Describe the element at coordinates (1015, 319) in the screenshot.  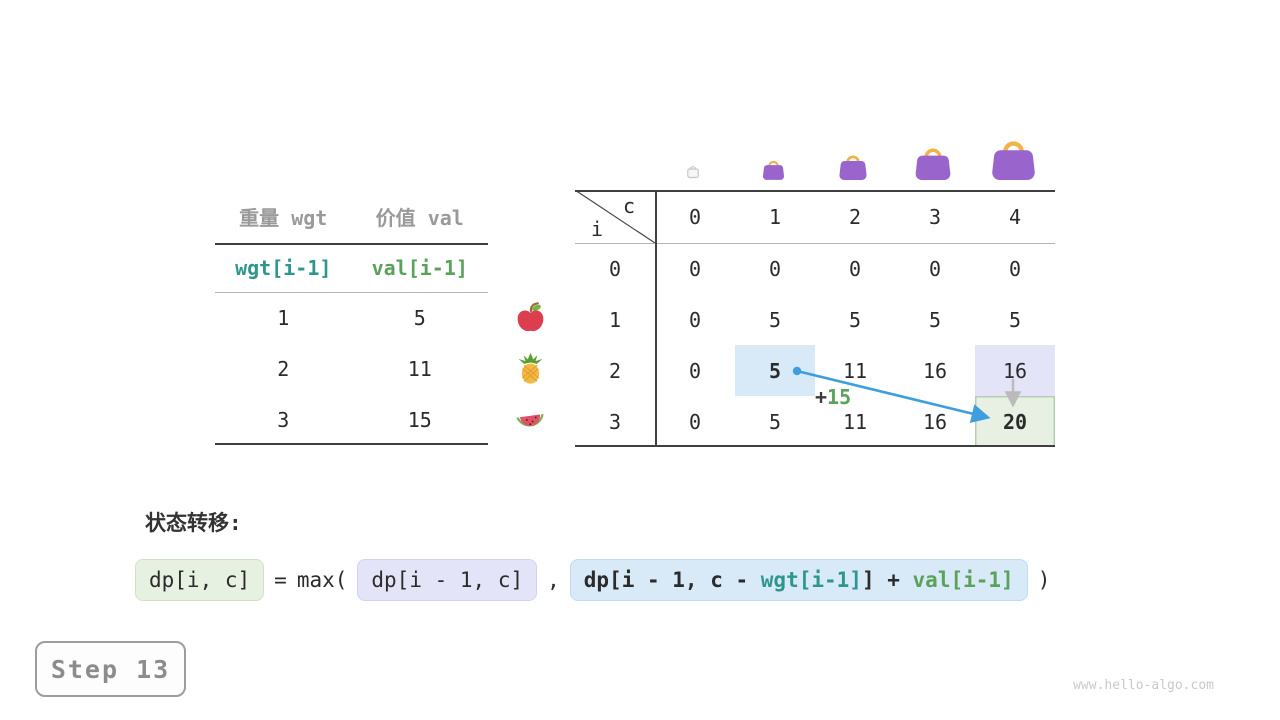
I see `dp-cell-1-4: 5` at that location.